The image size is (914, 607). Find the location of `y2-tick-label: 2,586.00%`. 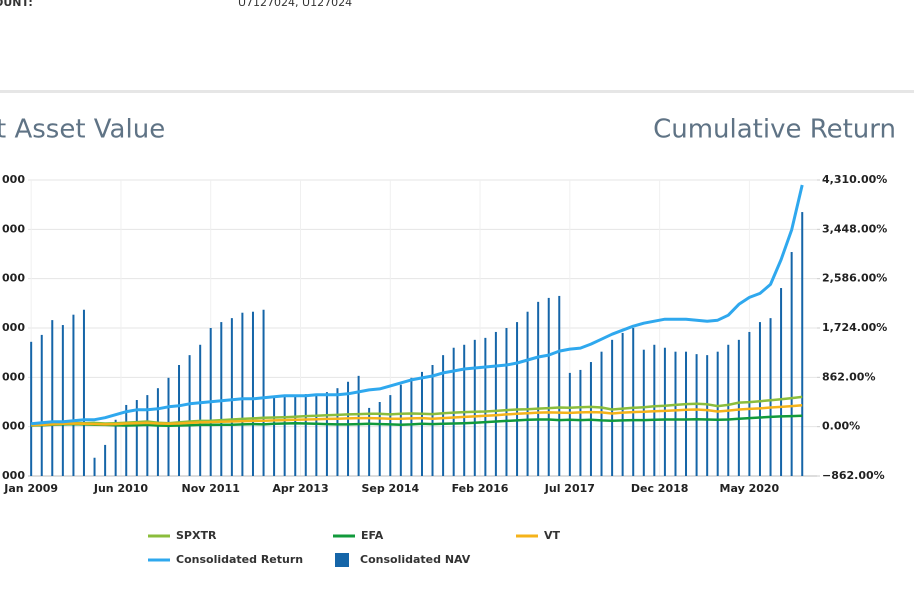

y2-tick-label: 2,586.00% is located at coordinates (854, 278).